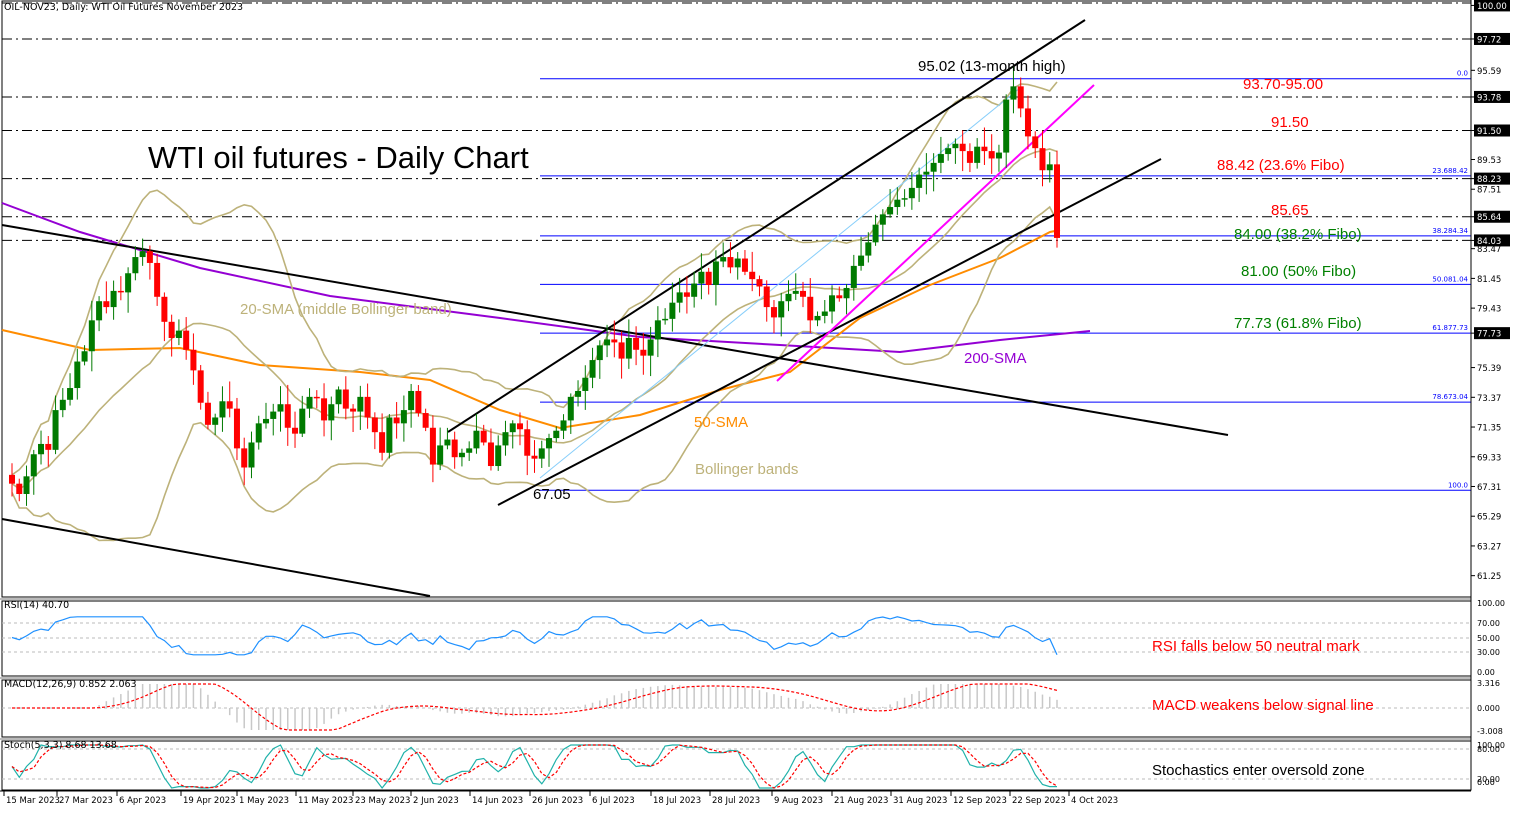 Image resolution: width=1536 pixels, height=814 pixels. I want to click on chart-title: WTI oil futures - Daily Chart, so click(338, 157).